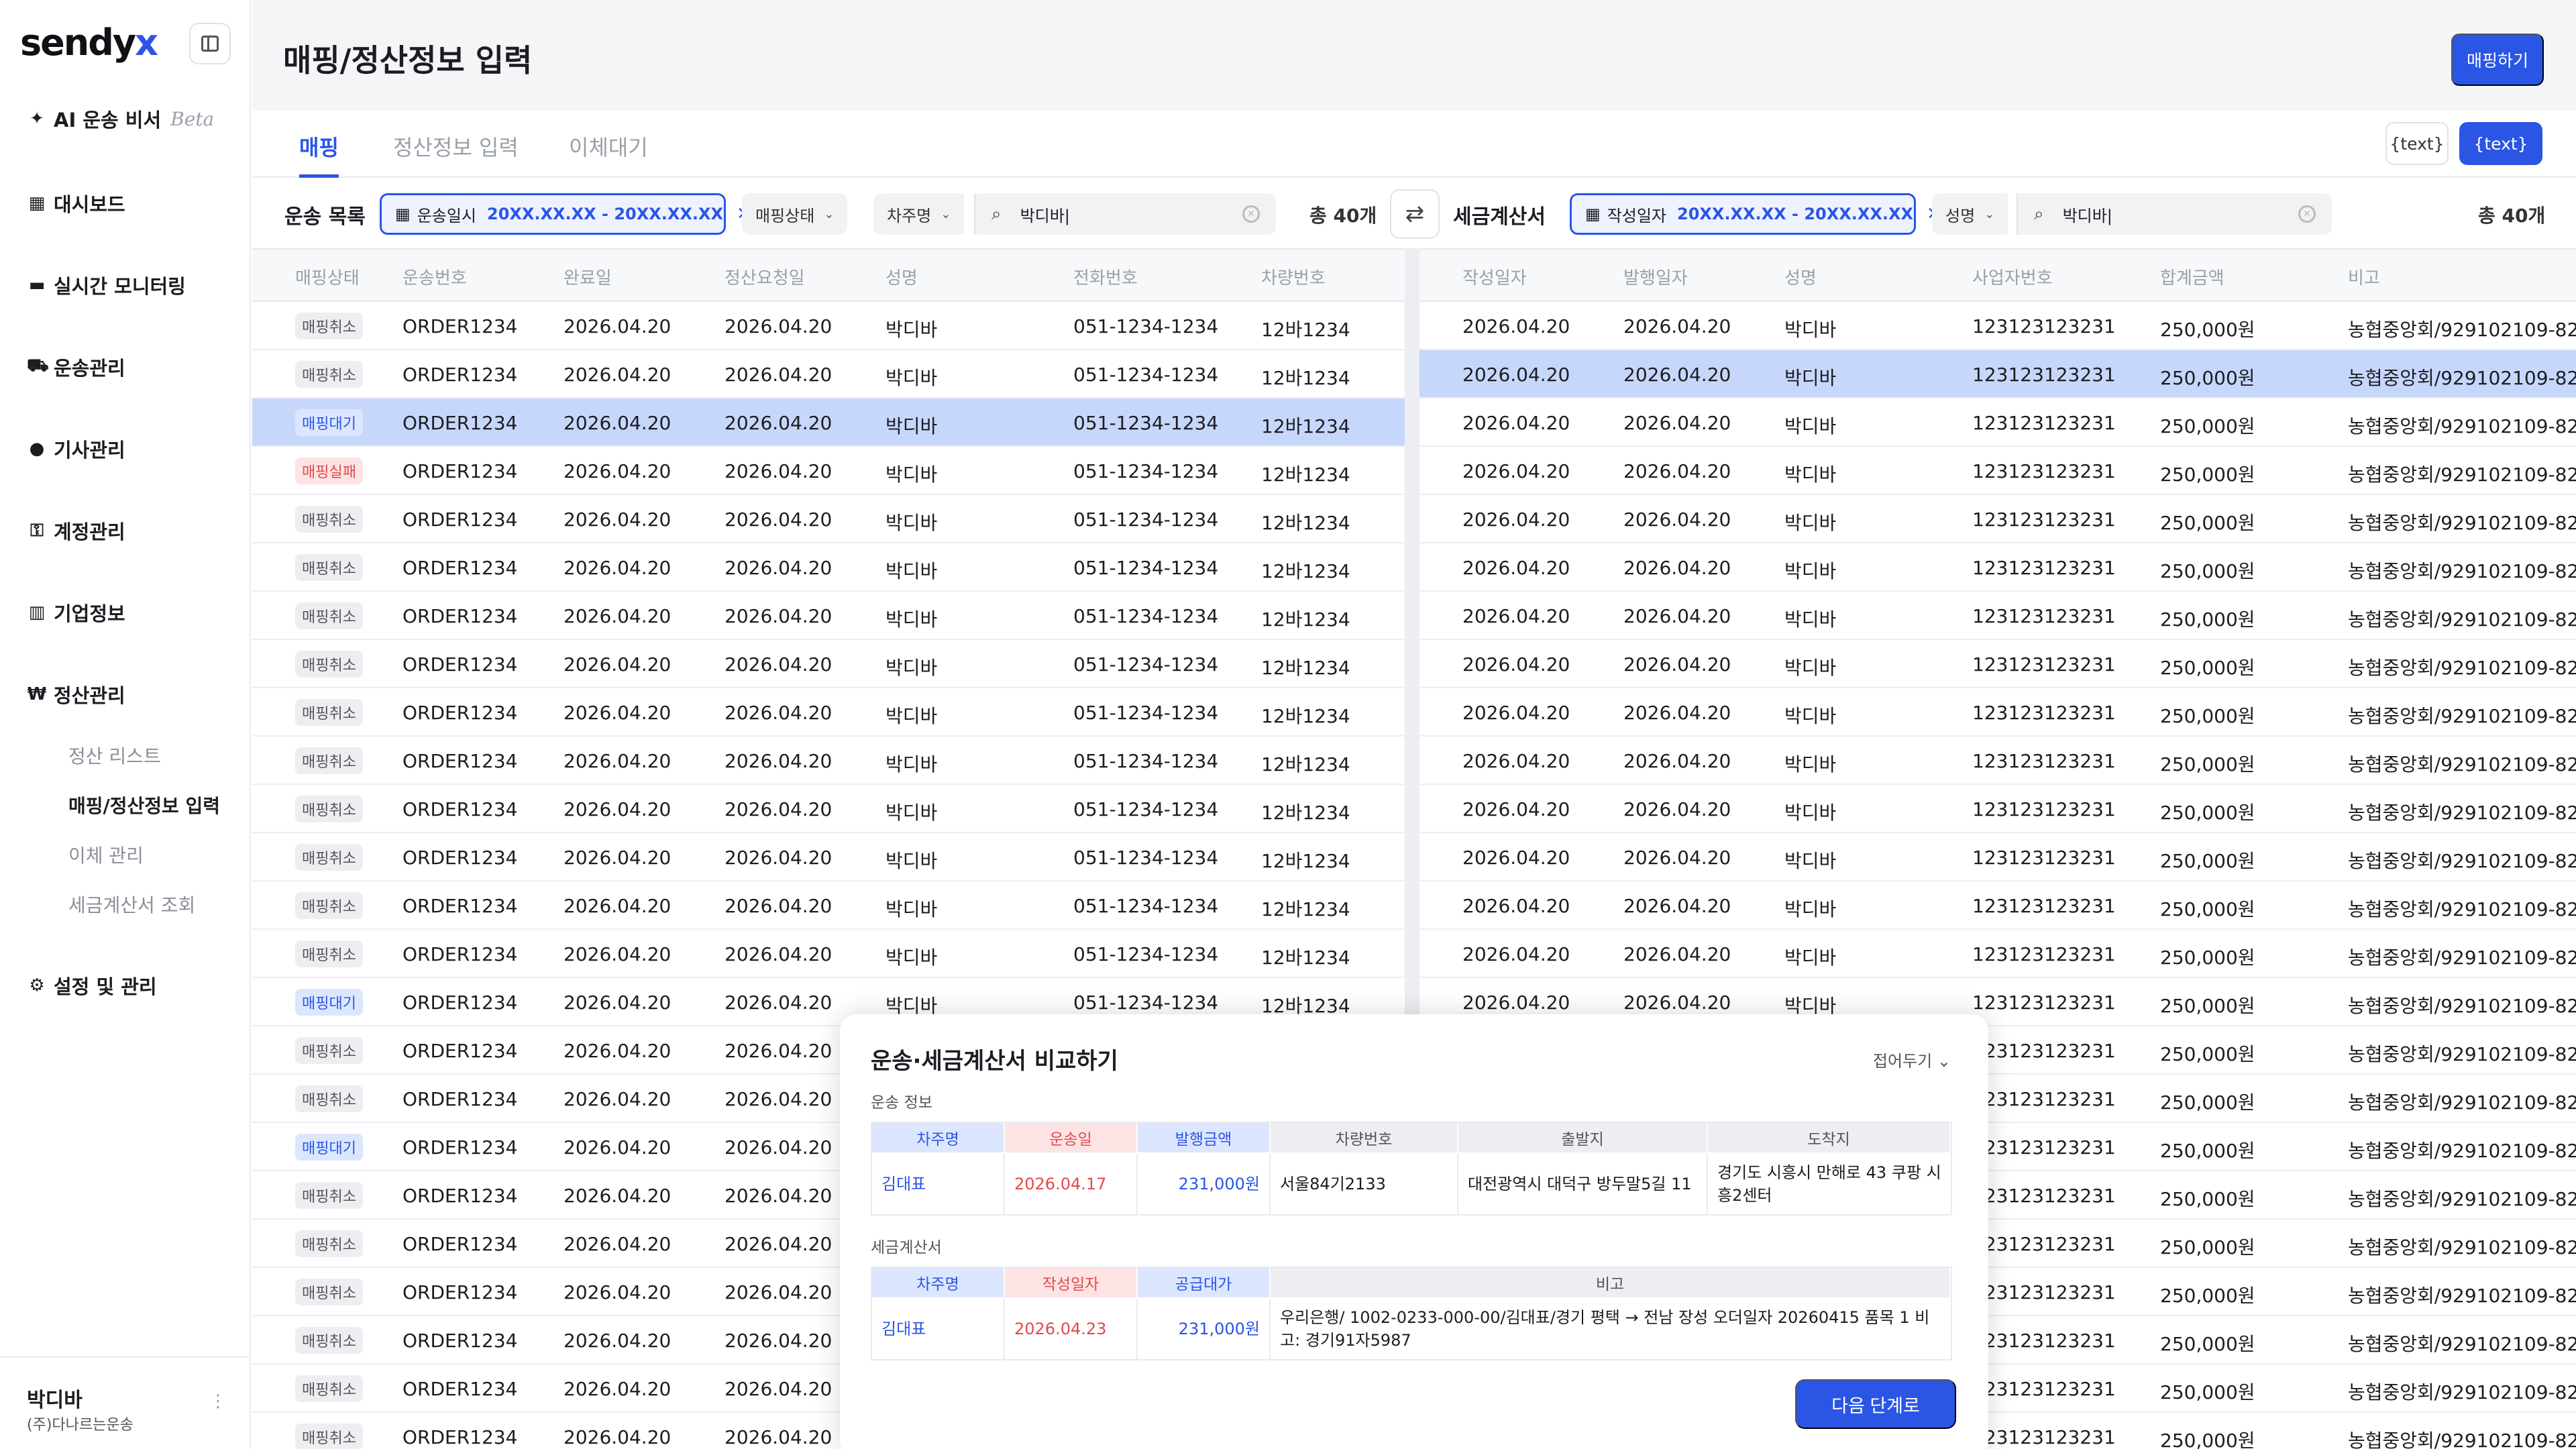 Image resolution: width=2576 pixels, height=1449 pixels. What do you see at coordinates (608, 147) in the screenshot?
I see `tab-transfer-wait: 이체대기` at bounding box center [608, 147].